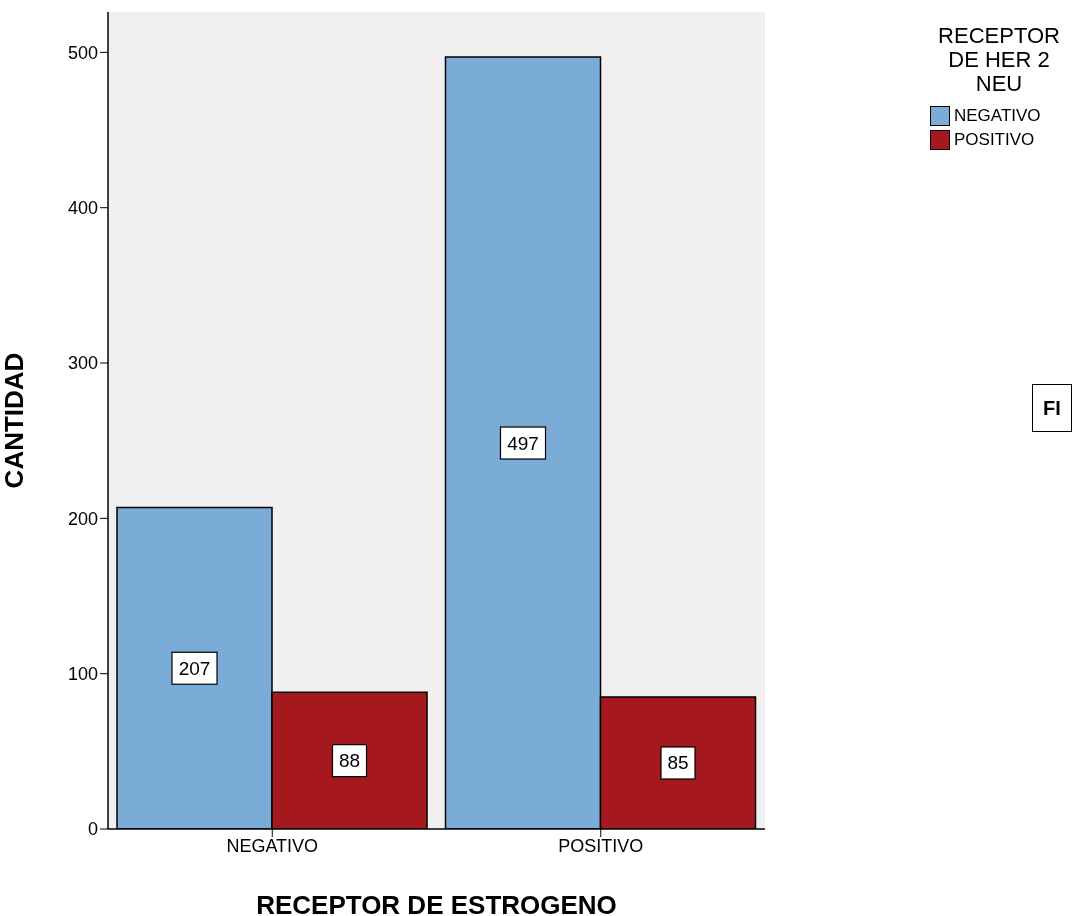  Describe the element at coordinates (82, 52) in the screenshot. I see `y-tick-label: 500` at that location.